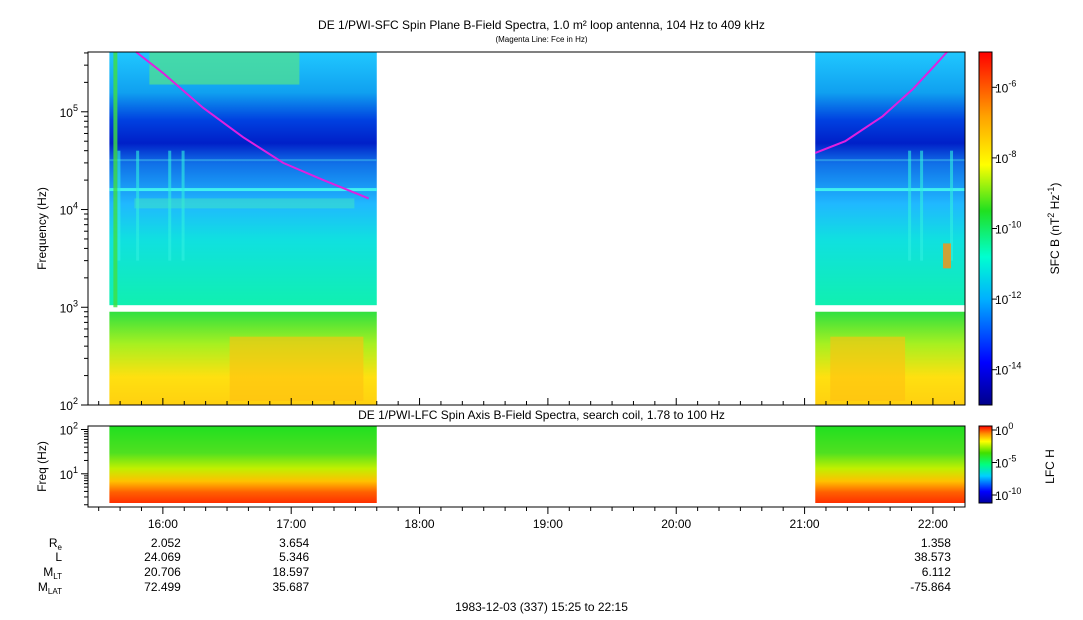 The image size is (1083, 620). What do you see at coordinates (162, 572) in the screenshot?
I see `ephemeris-value: 20.706` at bounding box center [162, 572].